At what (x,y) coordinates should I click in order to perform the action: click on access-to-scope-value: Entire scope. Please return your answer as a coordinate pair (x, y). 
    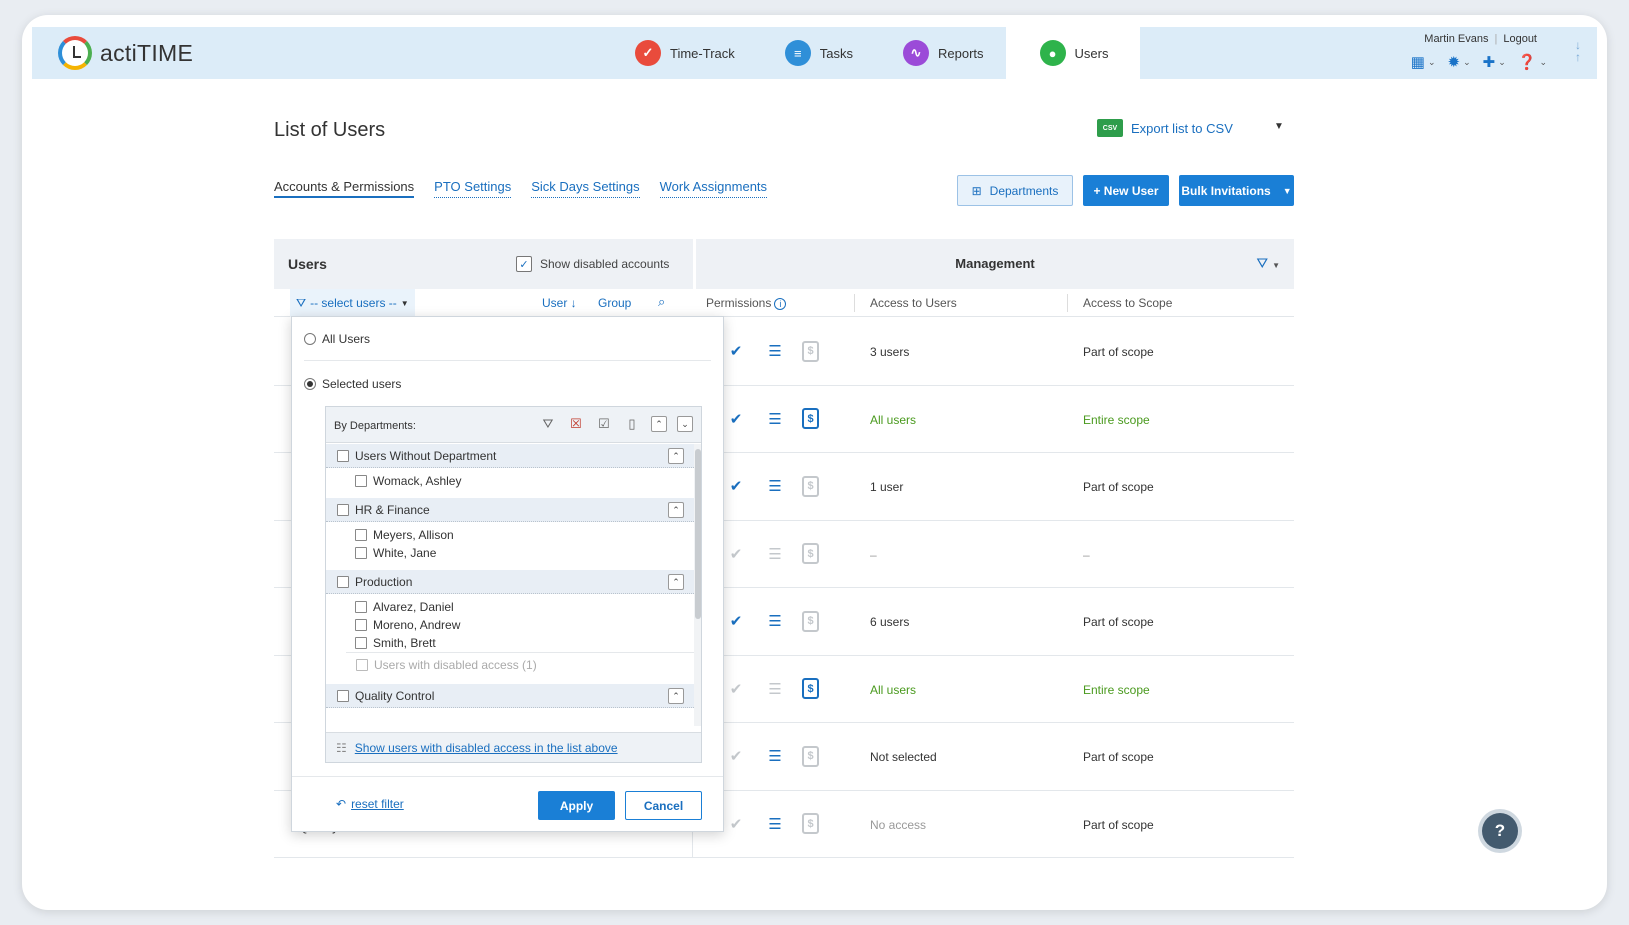
    Looking at the image, I should click on (1116, 689).